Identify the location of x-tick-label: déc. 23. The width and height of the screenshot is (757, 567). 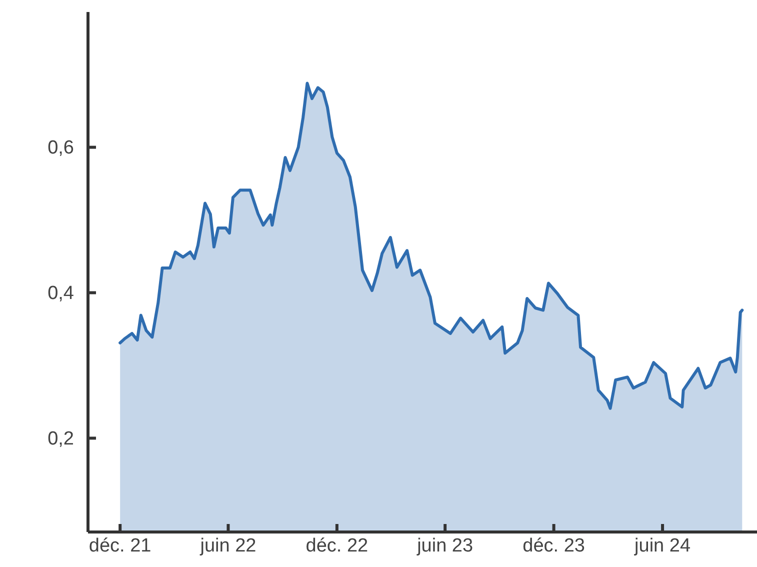
(553, 545).